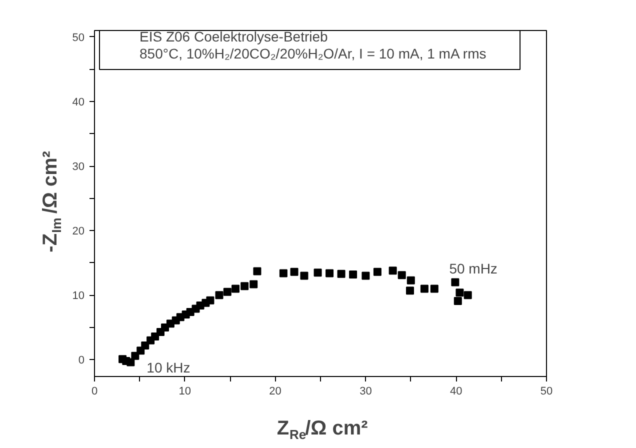 The image size is (636, 448). I want to click on chart-title: EIS Z06 Coelektrolyse-Betrieb, so click(234, 36).